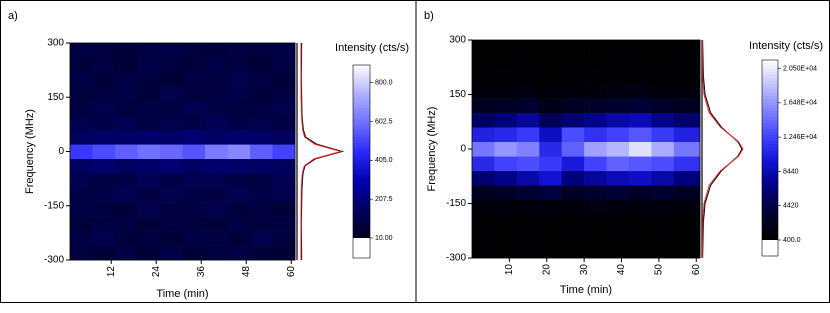 The height and width of the screenshot is (313, 830). What do you see at coordinates (291, 272) in the screenshot?
I see `x-tick-label: 60` at bounding box center [291, 272].